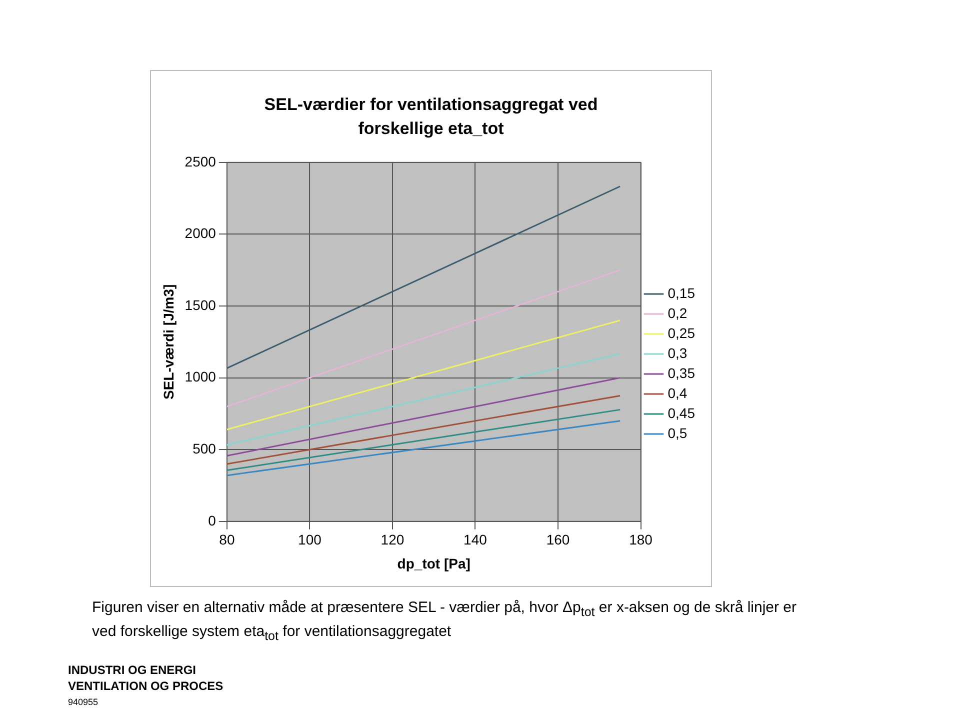 The width and height of the screenshot is (953, 719). Describe the element at coordinates (227, 540) in the screenshot. I see `x-tick-label: 80` at that location.